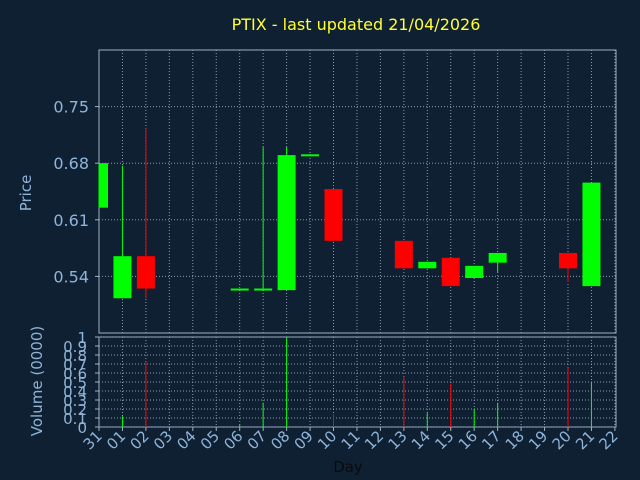 This screenshot has height=480, width=640. What do you see at coordinates (75, 419) in the screenshot?
I see `volume-tick-label: 0.1` at bounding box center [75, 419].